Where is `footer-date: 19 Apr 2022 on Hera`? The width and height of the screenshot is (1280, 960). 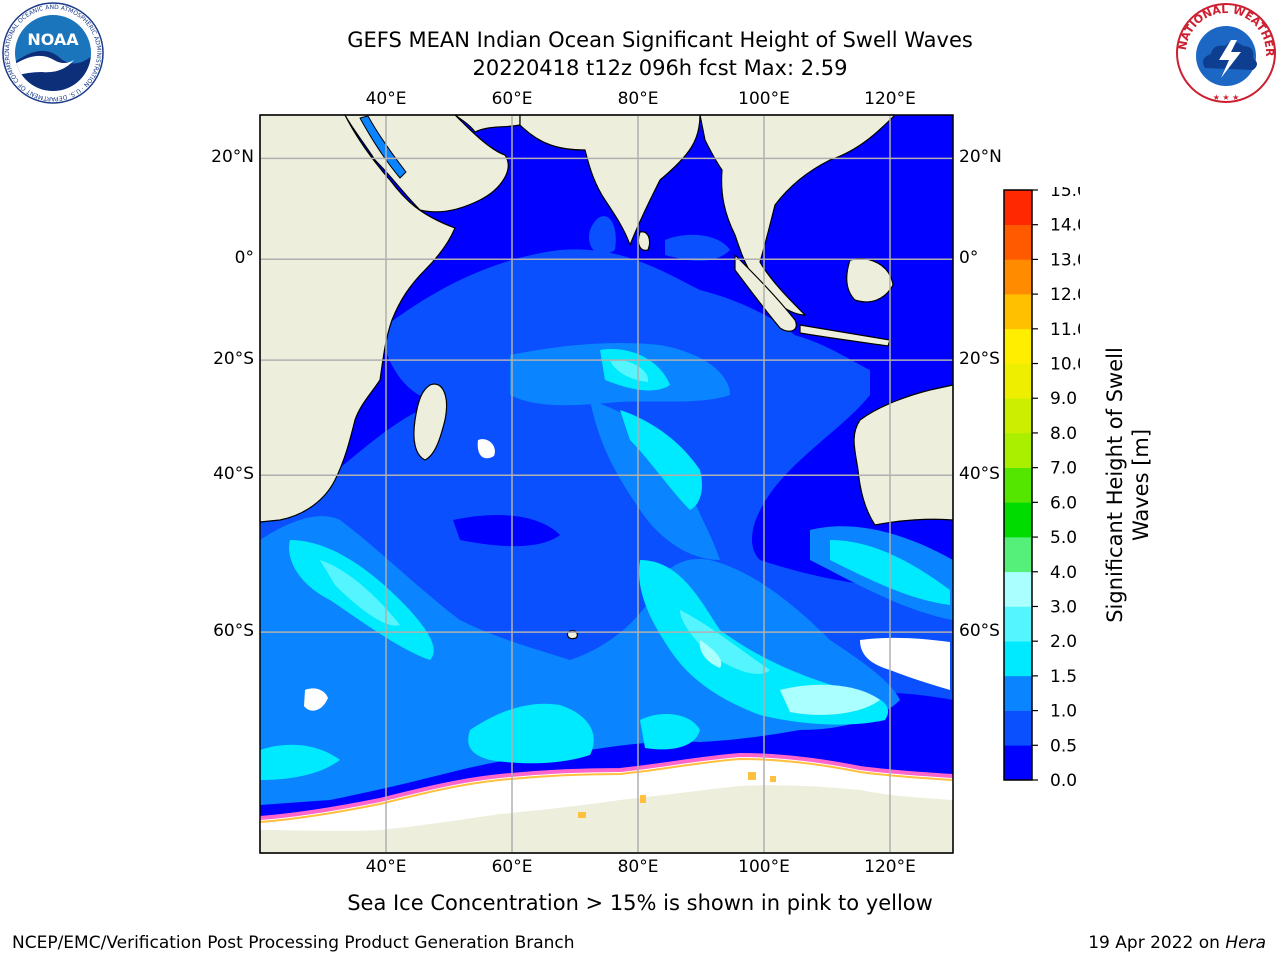
footer-date: 19 Apr 2022 on Hera is located at coordinates (1177, 943).